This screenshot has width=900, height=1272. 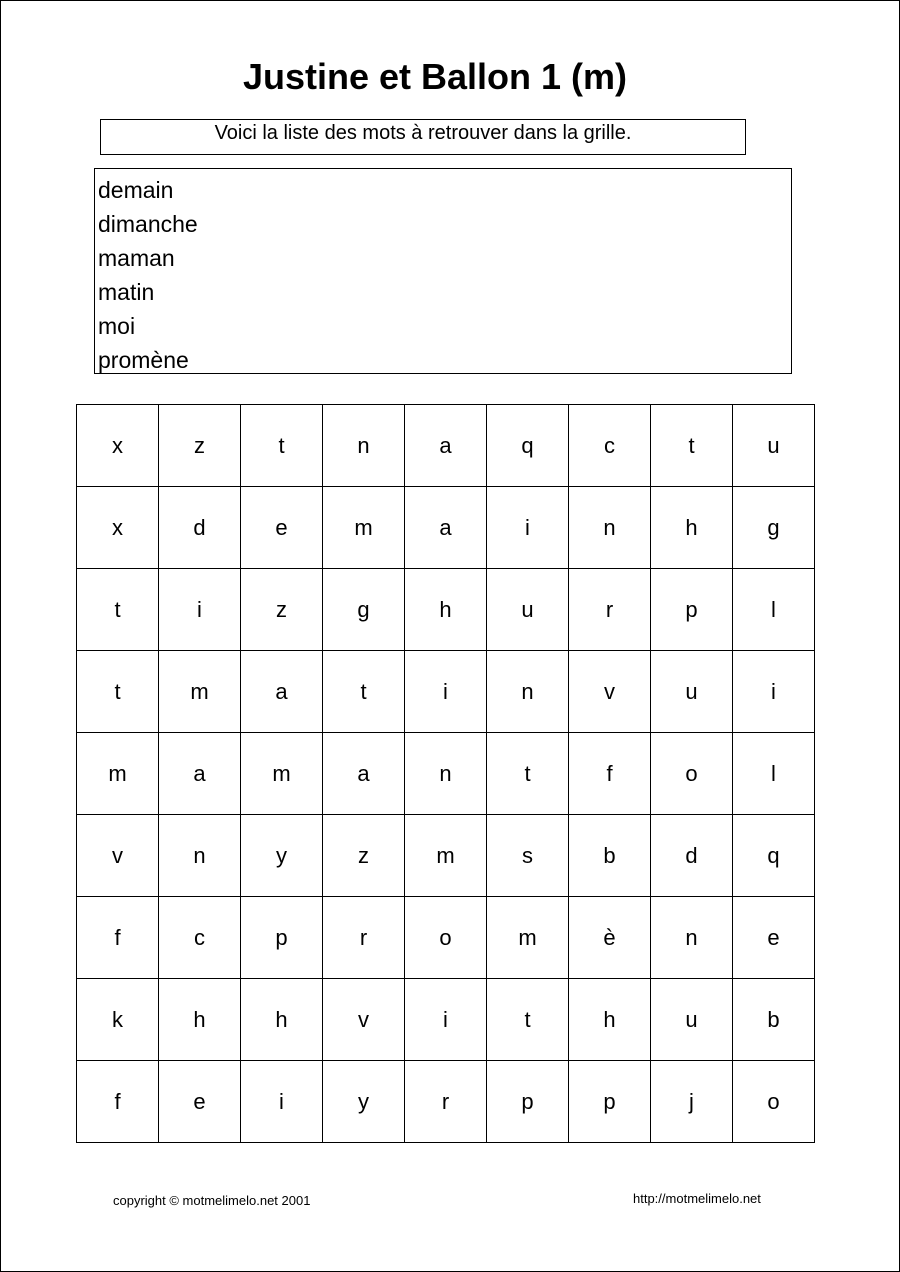 What do you see at coordinates (148, 224) in the screenshot?
I see `word-item: dimanche` at bounding box center [148, 224].